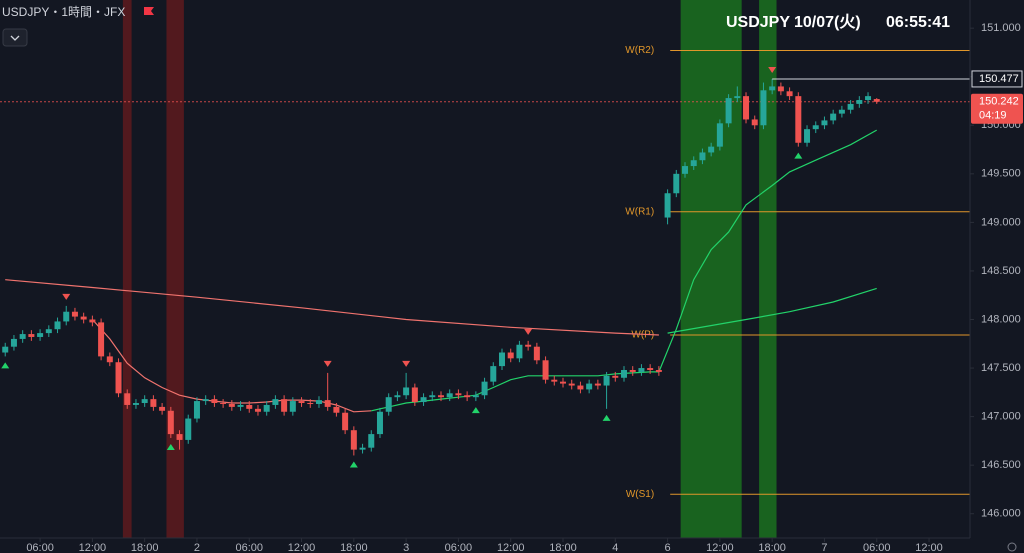 The height and width of the screenshot is (553, 1024). I want to click on clock-date: 10/07(火), so click(827, 22).